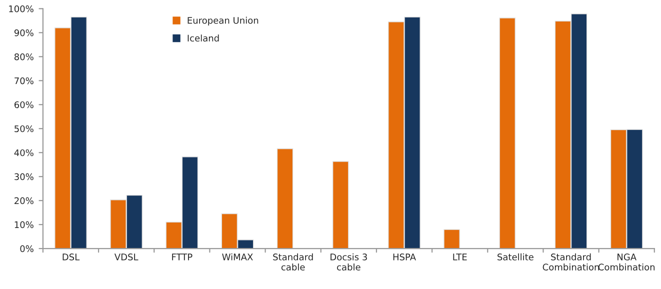  I want to click on x-tick-label: VDSL, so click(126, 257).